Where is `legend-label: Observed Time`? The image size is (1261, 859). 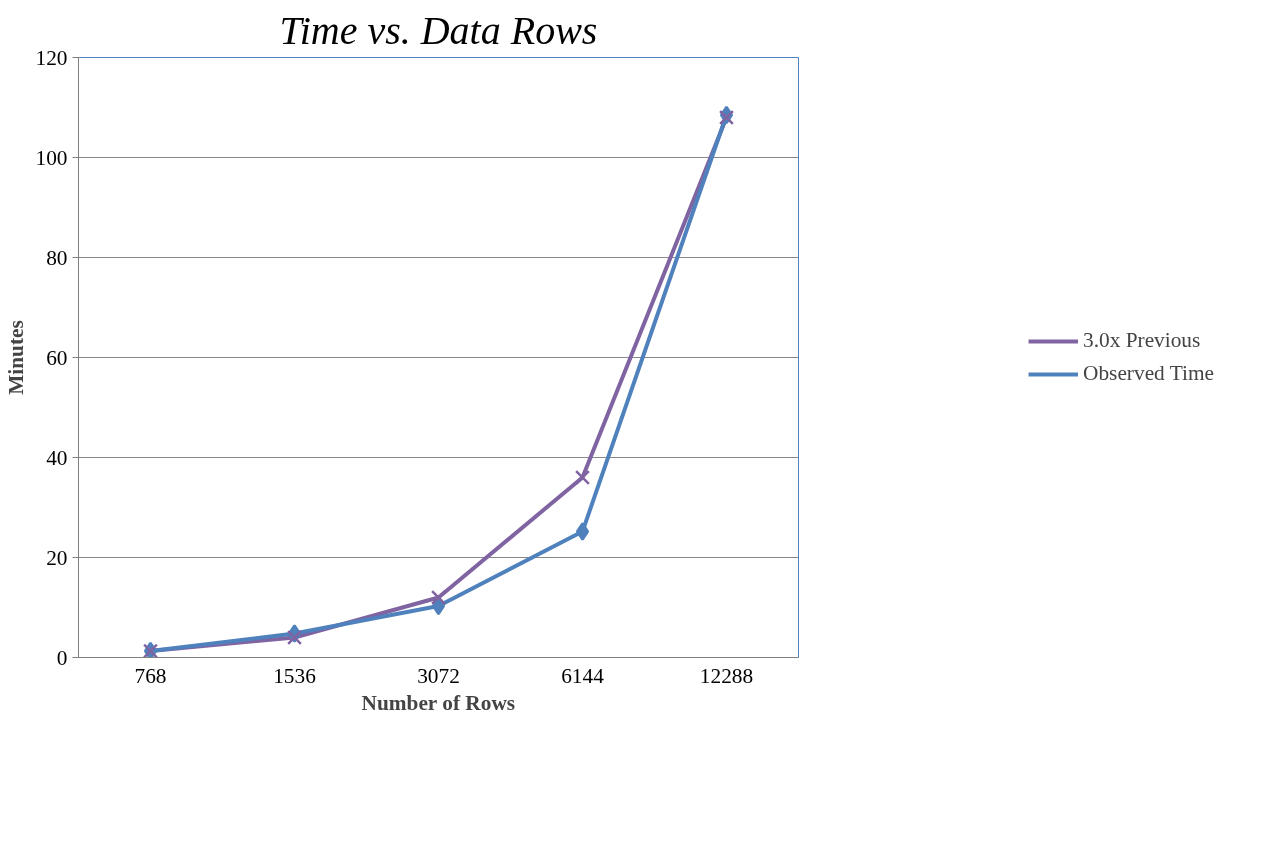
legend-label: Observed Time is located at coordinates (1148, 373).